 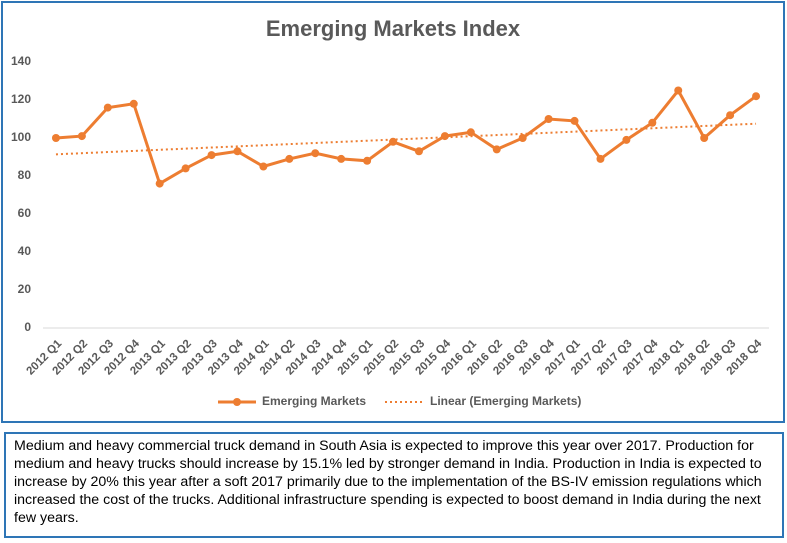 What do you see at coordinates (25, 289) in the screenshot?
I see `y-tick-label: 20` at bounding box center [25, 289].